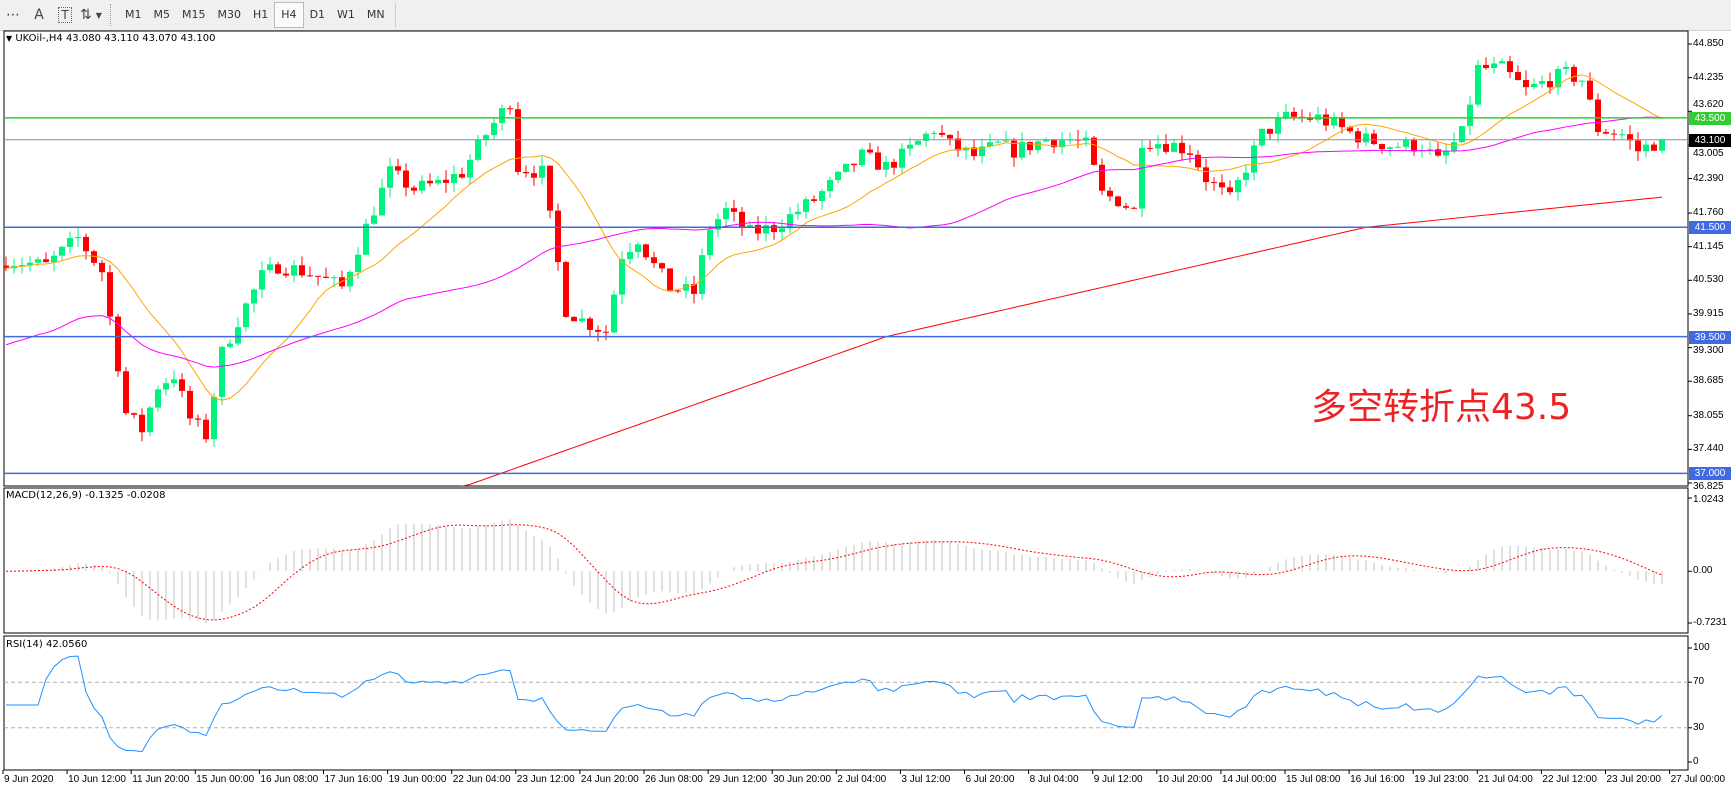  I want to click on symbol-ohlc-label: UKOil-,H4 43.080 43.110 43.070 43.100, so click(115, 38).